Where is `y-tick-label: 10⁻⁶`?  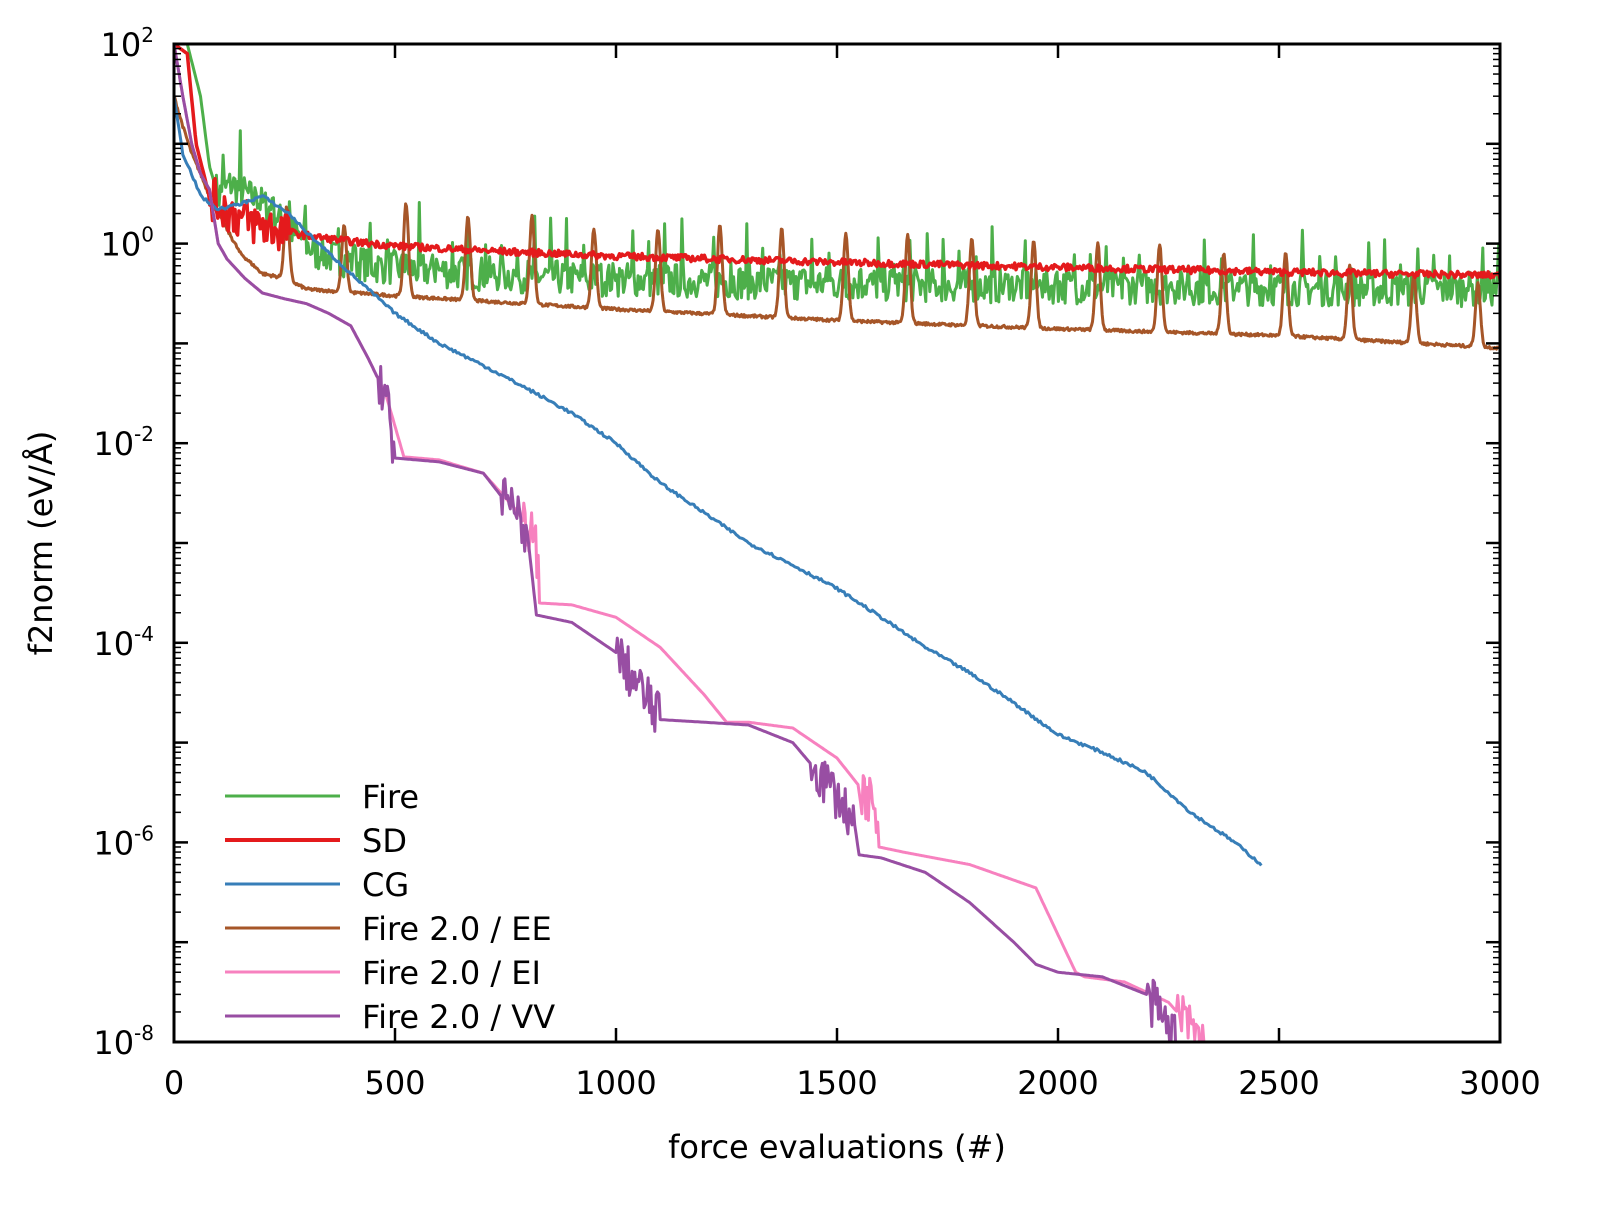
y-tick-label: 10⁻⁶ is located at coordinates (123, 841).